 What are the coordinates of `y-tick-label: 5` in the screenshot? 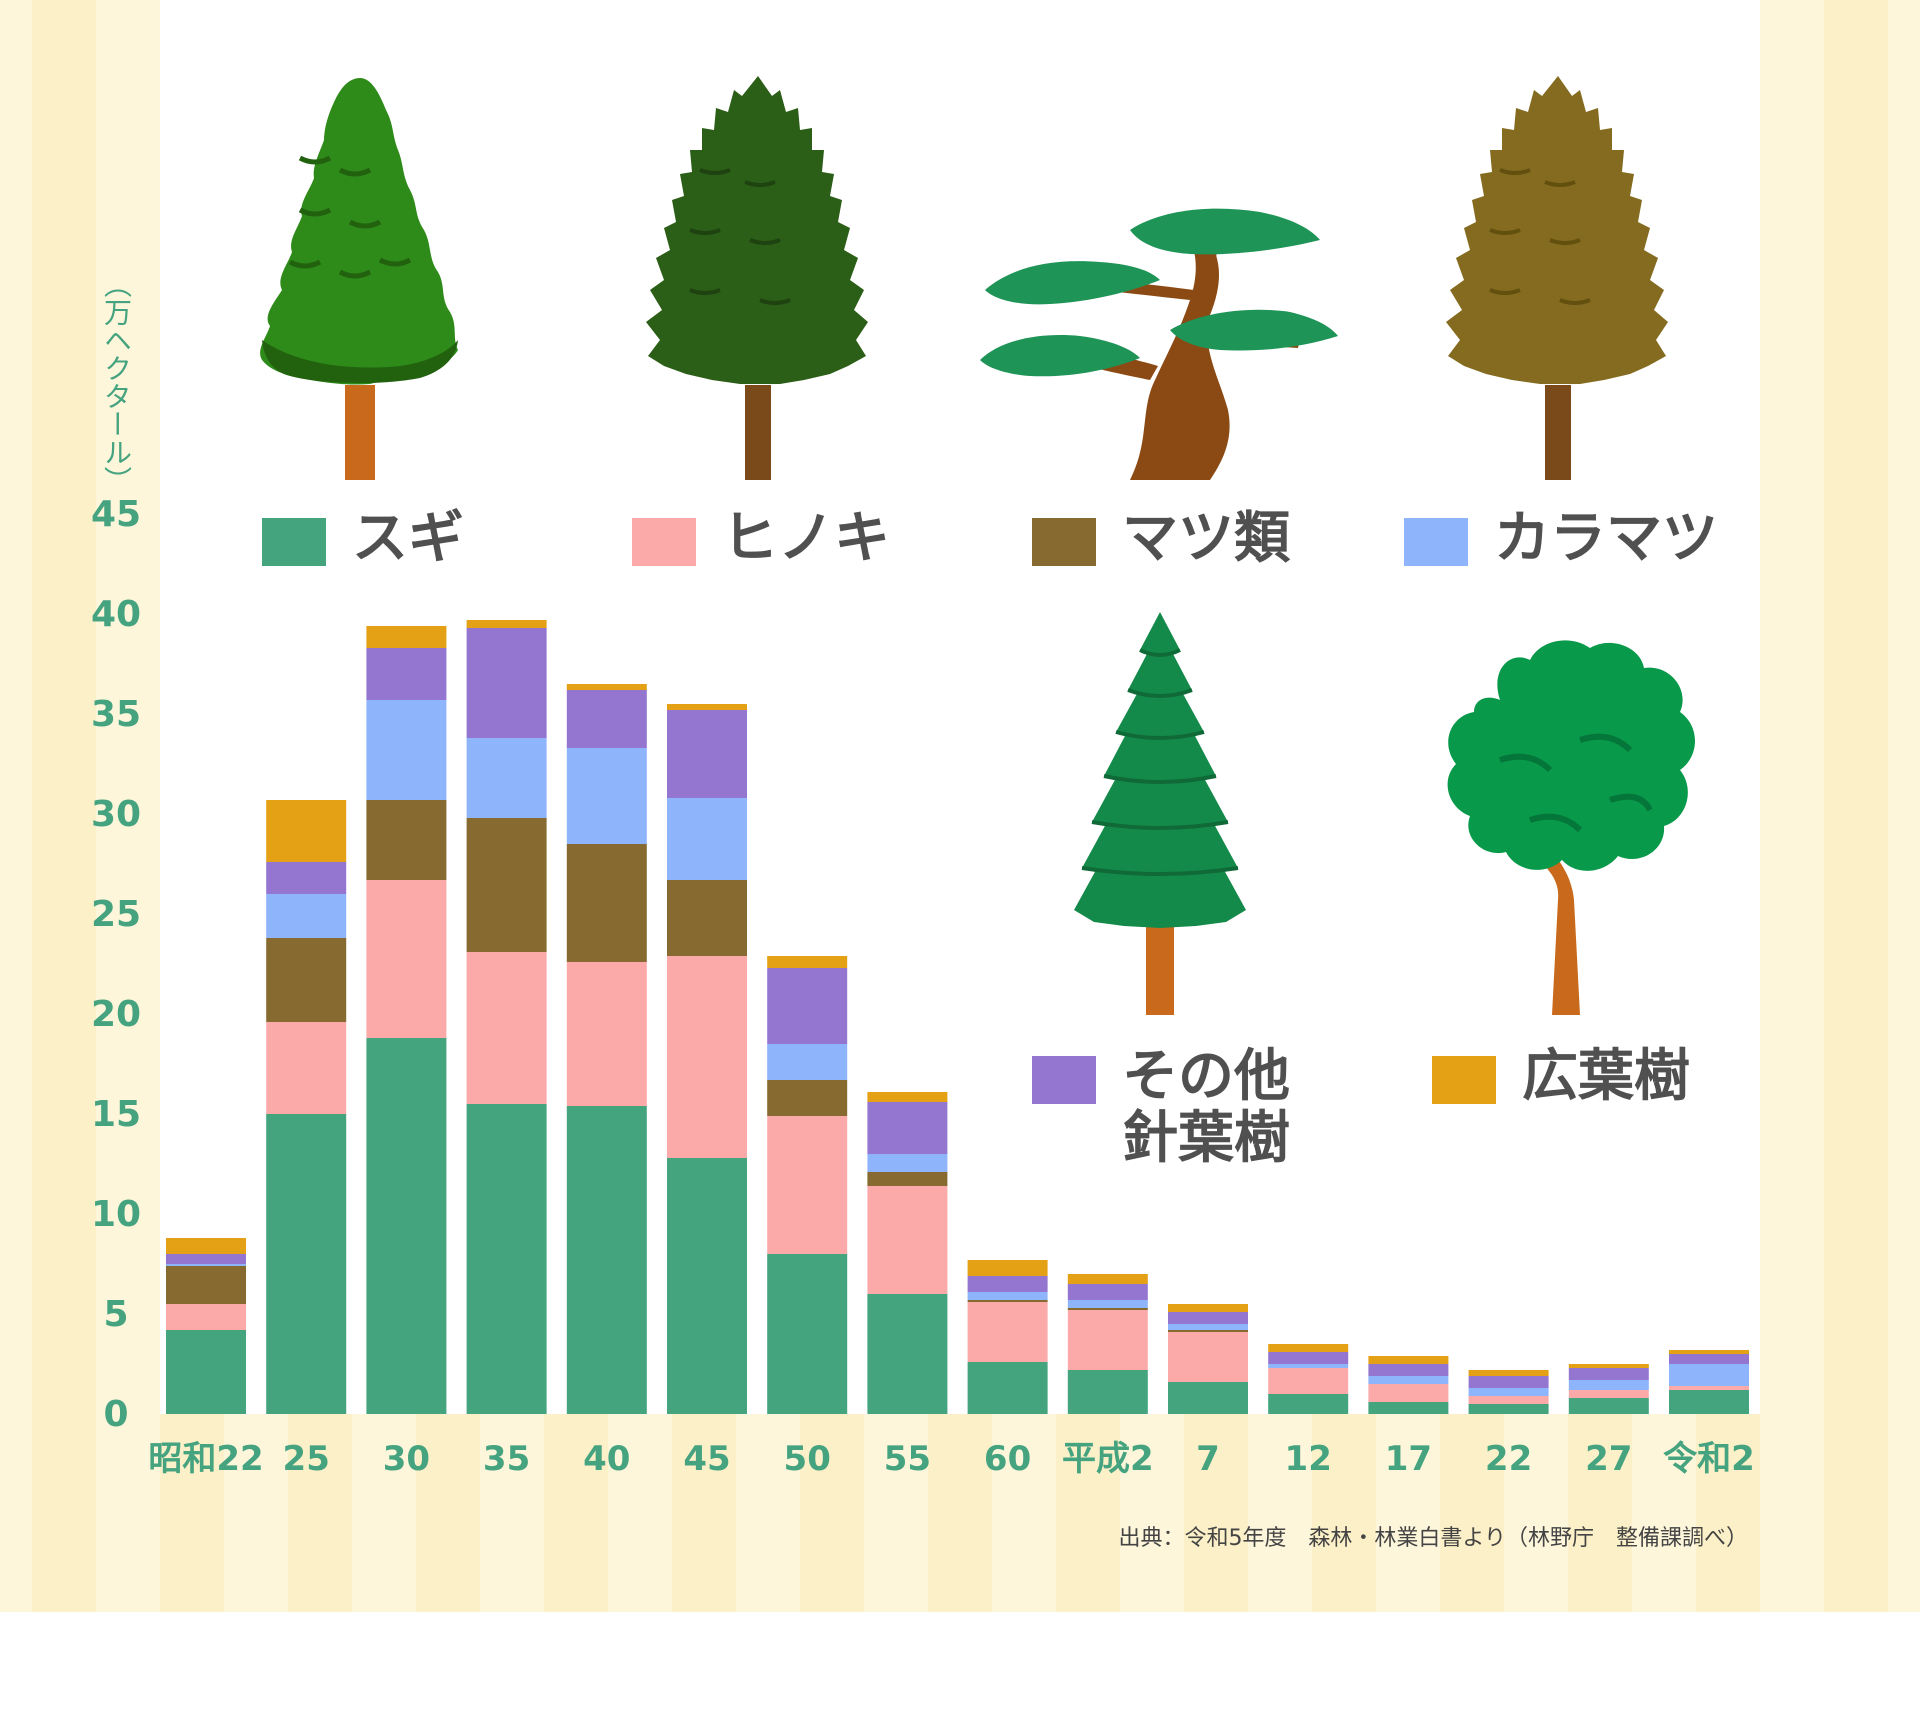 It's located at (115, 1314).